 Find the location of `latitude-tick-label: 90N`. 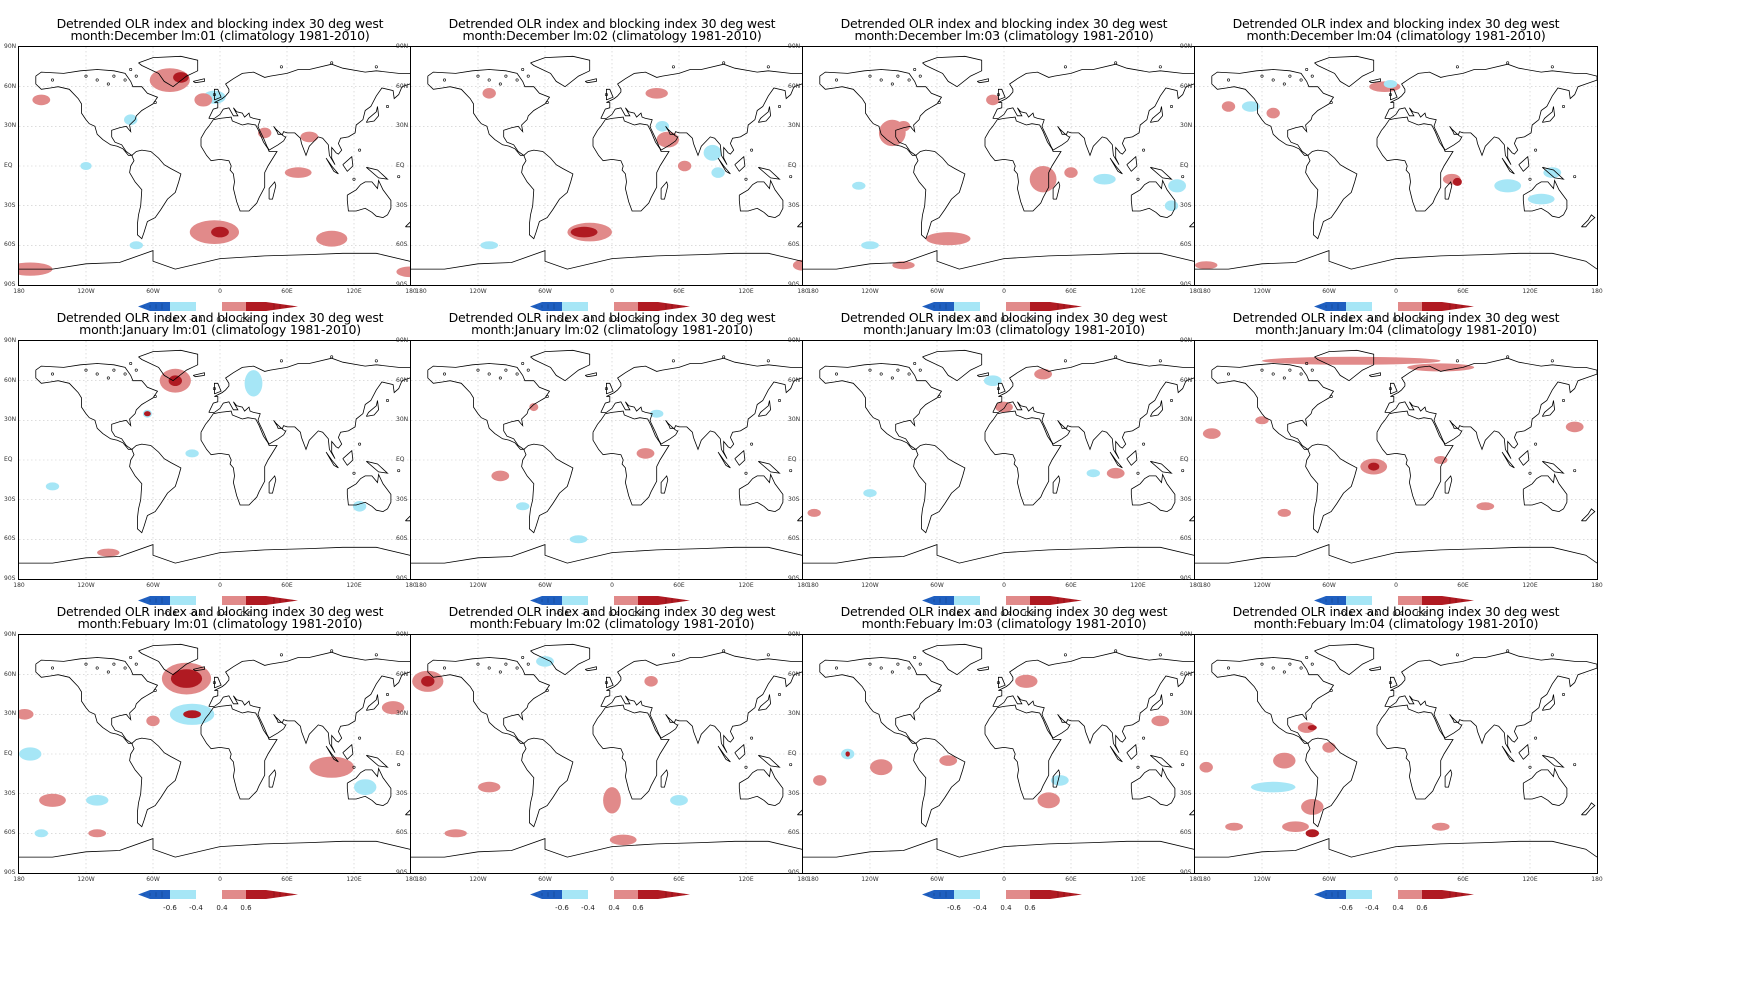

latitude-tick-label: 90N is located at coordinates (794, 634).